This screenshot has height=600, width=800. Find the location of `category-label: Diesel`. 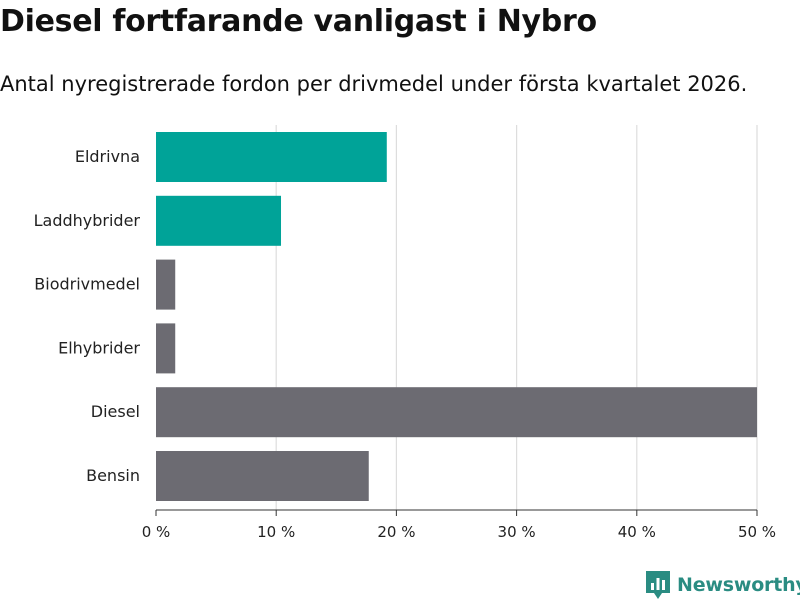

category-label: Diesel is located at coordinates (115, 411).